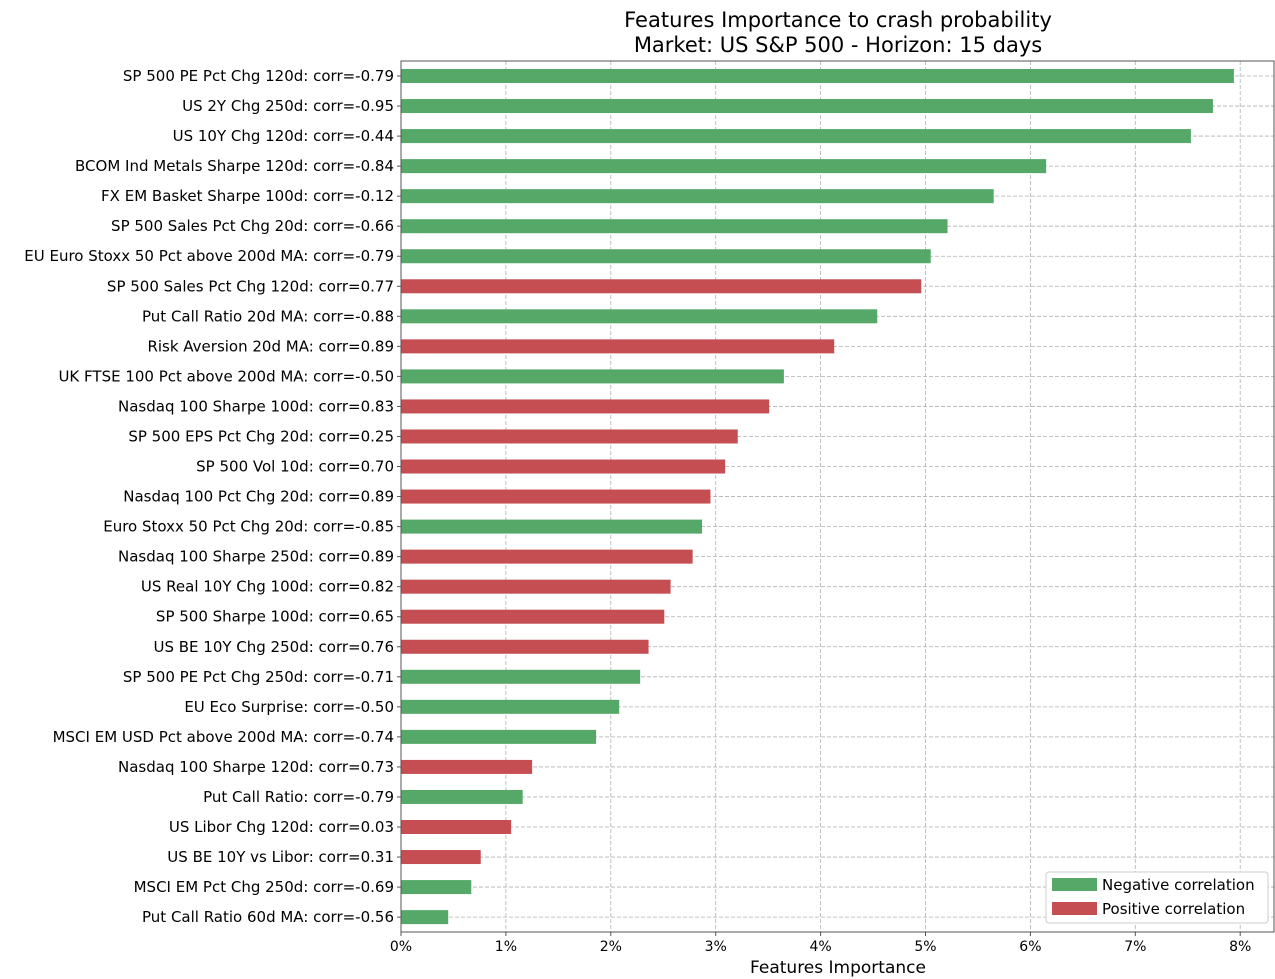 Image resolution: width=1275 pixels, height=979 pixels. I want to click on y-tick-label: Nasdaq 100 Pct Chg 20d: corr=0.89, so click(258, 497).